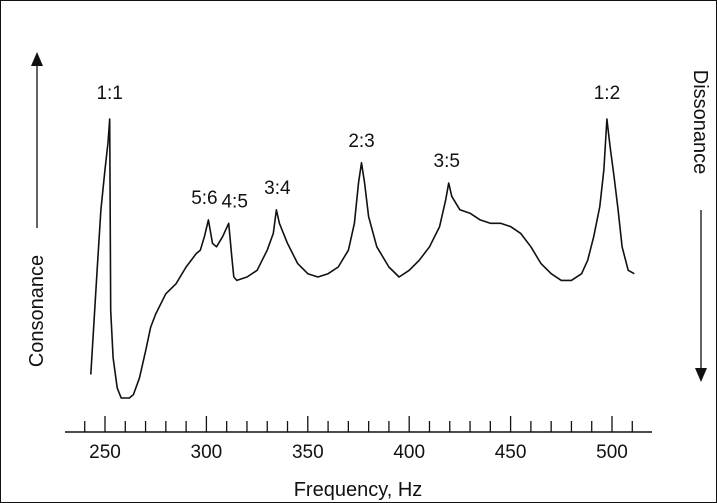 This screenshot has height=503, width=717. Describe the element at coordinates (358, 439) in the screenshot. I see `x-axis: 250 300 350 400 450 500` at that location.